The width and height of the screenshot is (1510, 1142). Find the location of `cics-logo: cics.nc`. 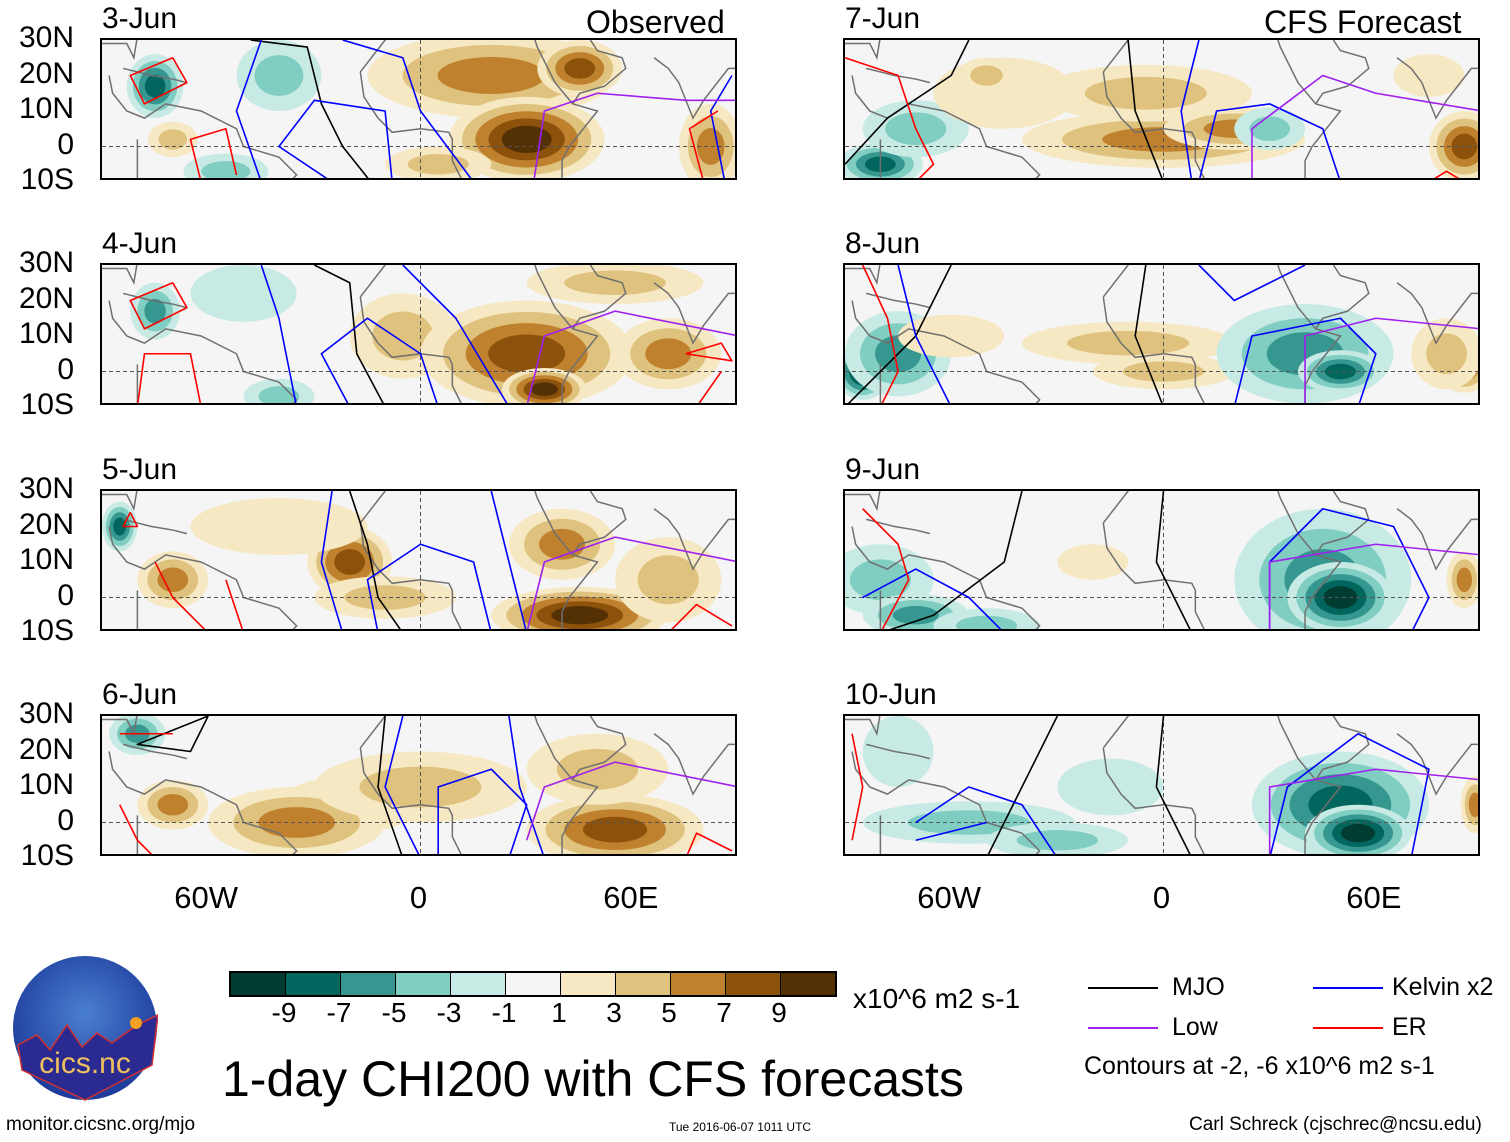

cics-logo: cics.nc is located at coordinates (85, 1028).